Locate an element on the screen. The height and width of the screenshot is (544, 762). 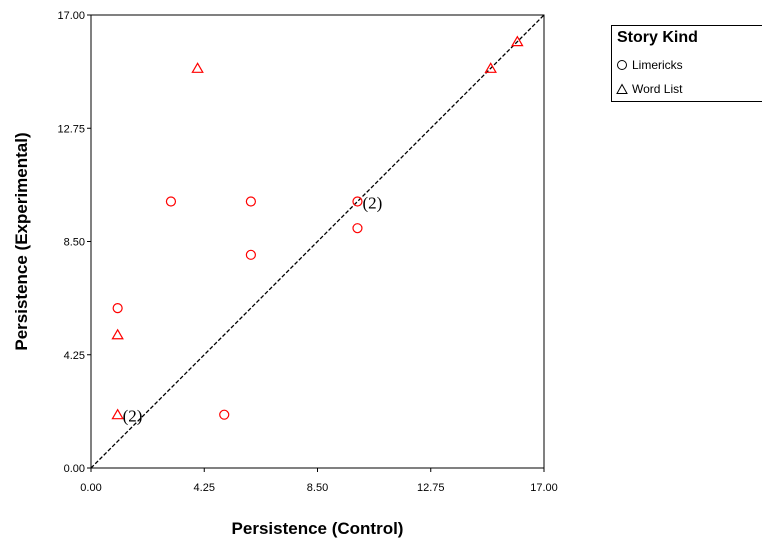
x-tick-label: 17.00 is located at coordinates (544, 488).